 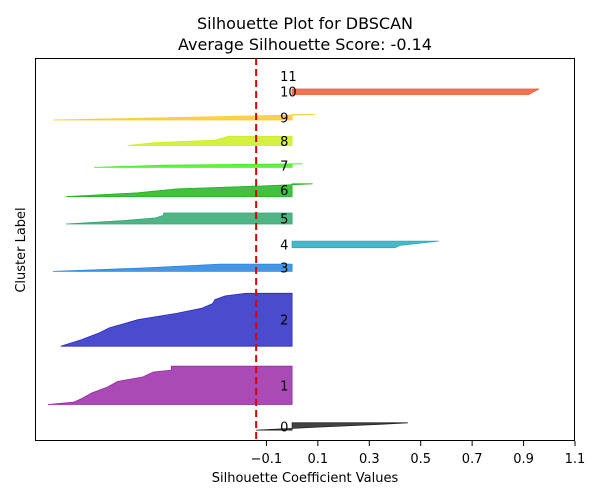 I want to click on cluster-label-0: 0, so click(x=284, y=427).